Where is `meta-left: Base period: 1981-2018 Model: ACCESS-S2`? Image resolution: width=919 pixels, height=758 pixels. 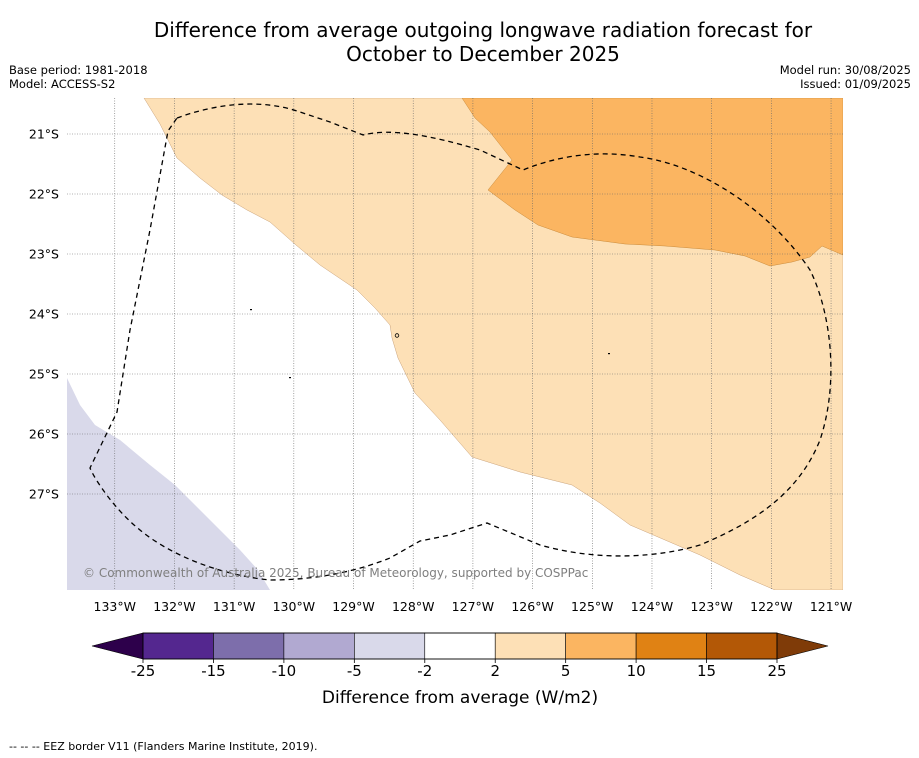 meta-left: Base period: 1981-2018 Model: ACCESS-S2 is located at coordinates (78, 77).